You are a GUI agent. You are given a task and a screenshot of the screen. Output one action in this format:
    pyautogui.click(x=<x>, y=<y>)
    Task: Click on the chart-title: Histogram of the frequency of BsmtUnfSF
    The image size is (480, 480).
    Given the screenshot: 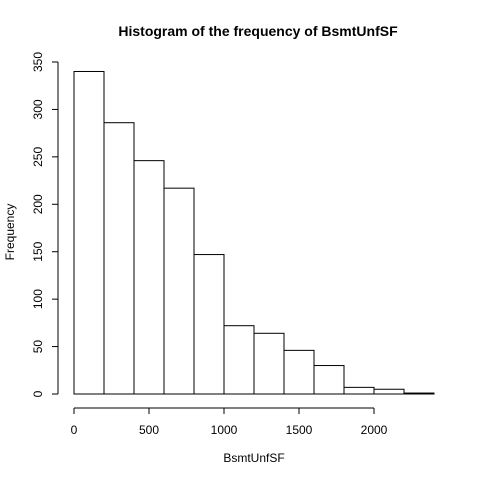 What is the action you would take?
    pyautogui.click(x=258, y=31)
    